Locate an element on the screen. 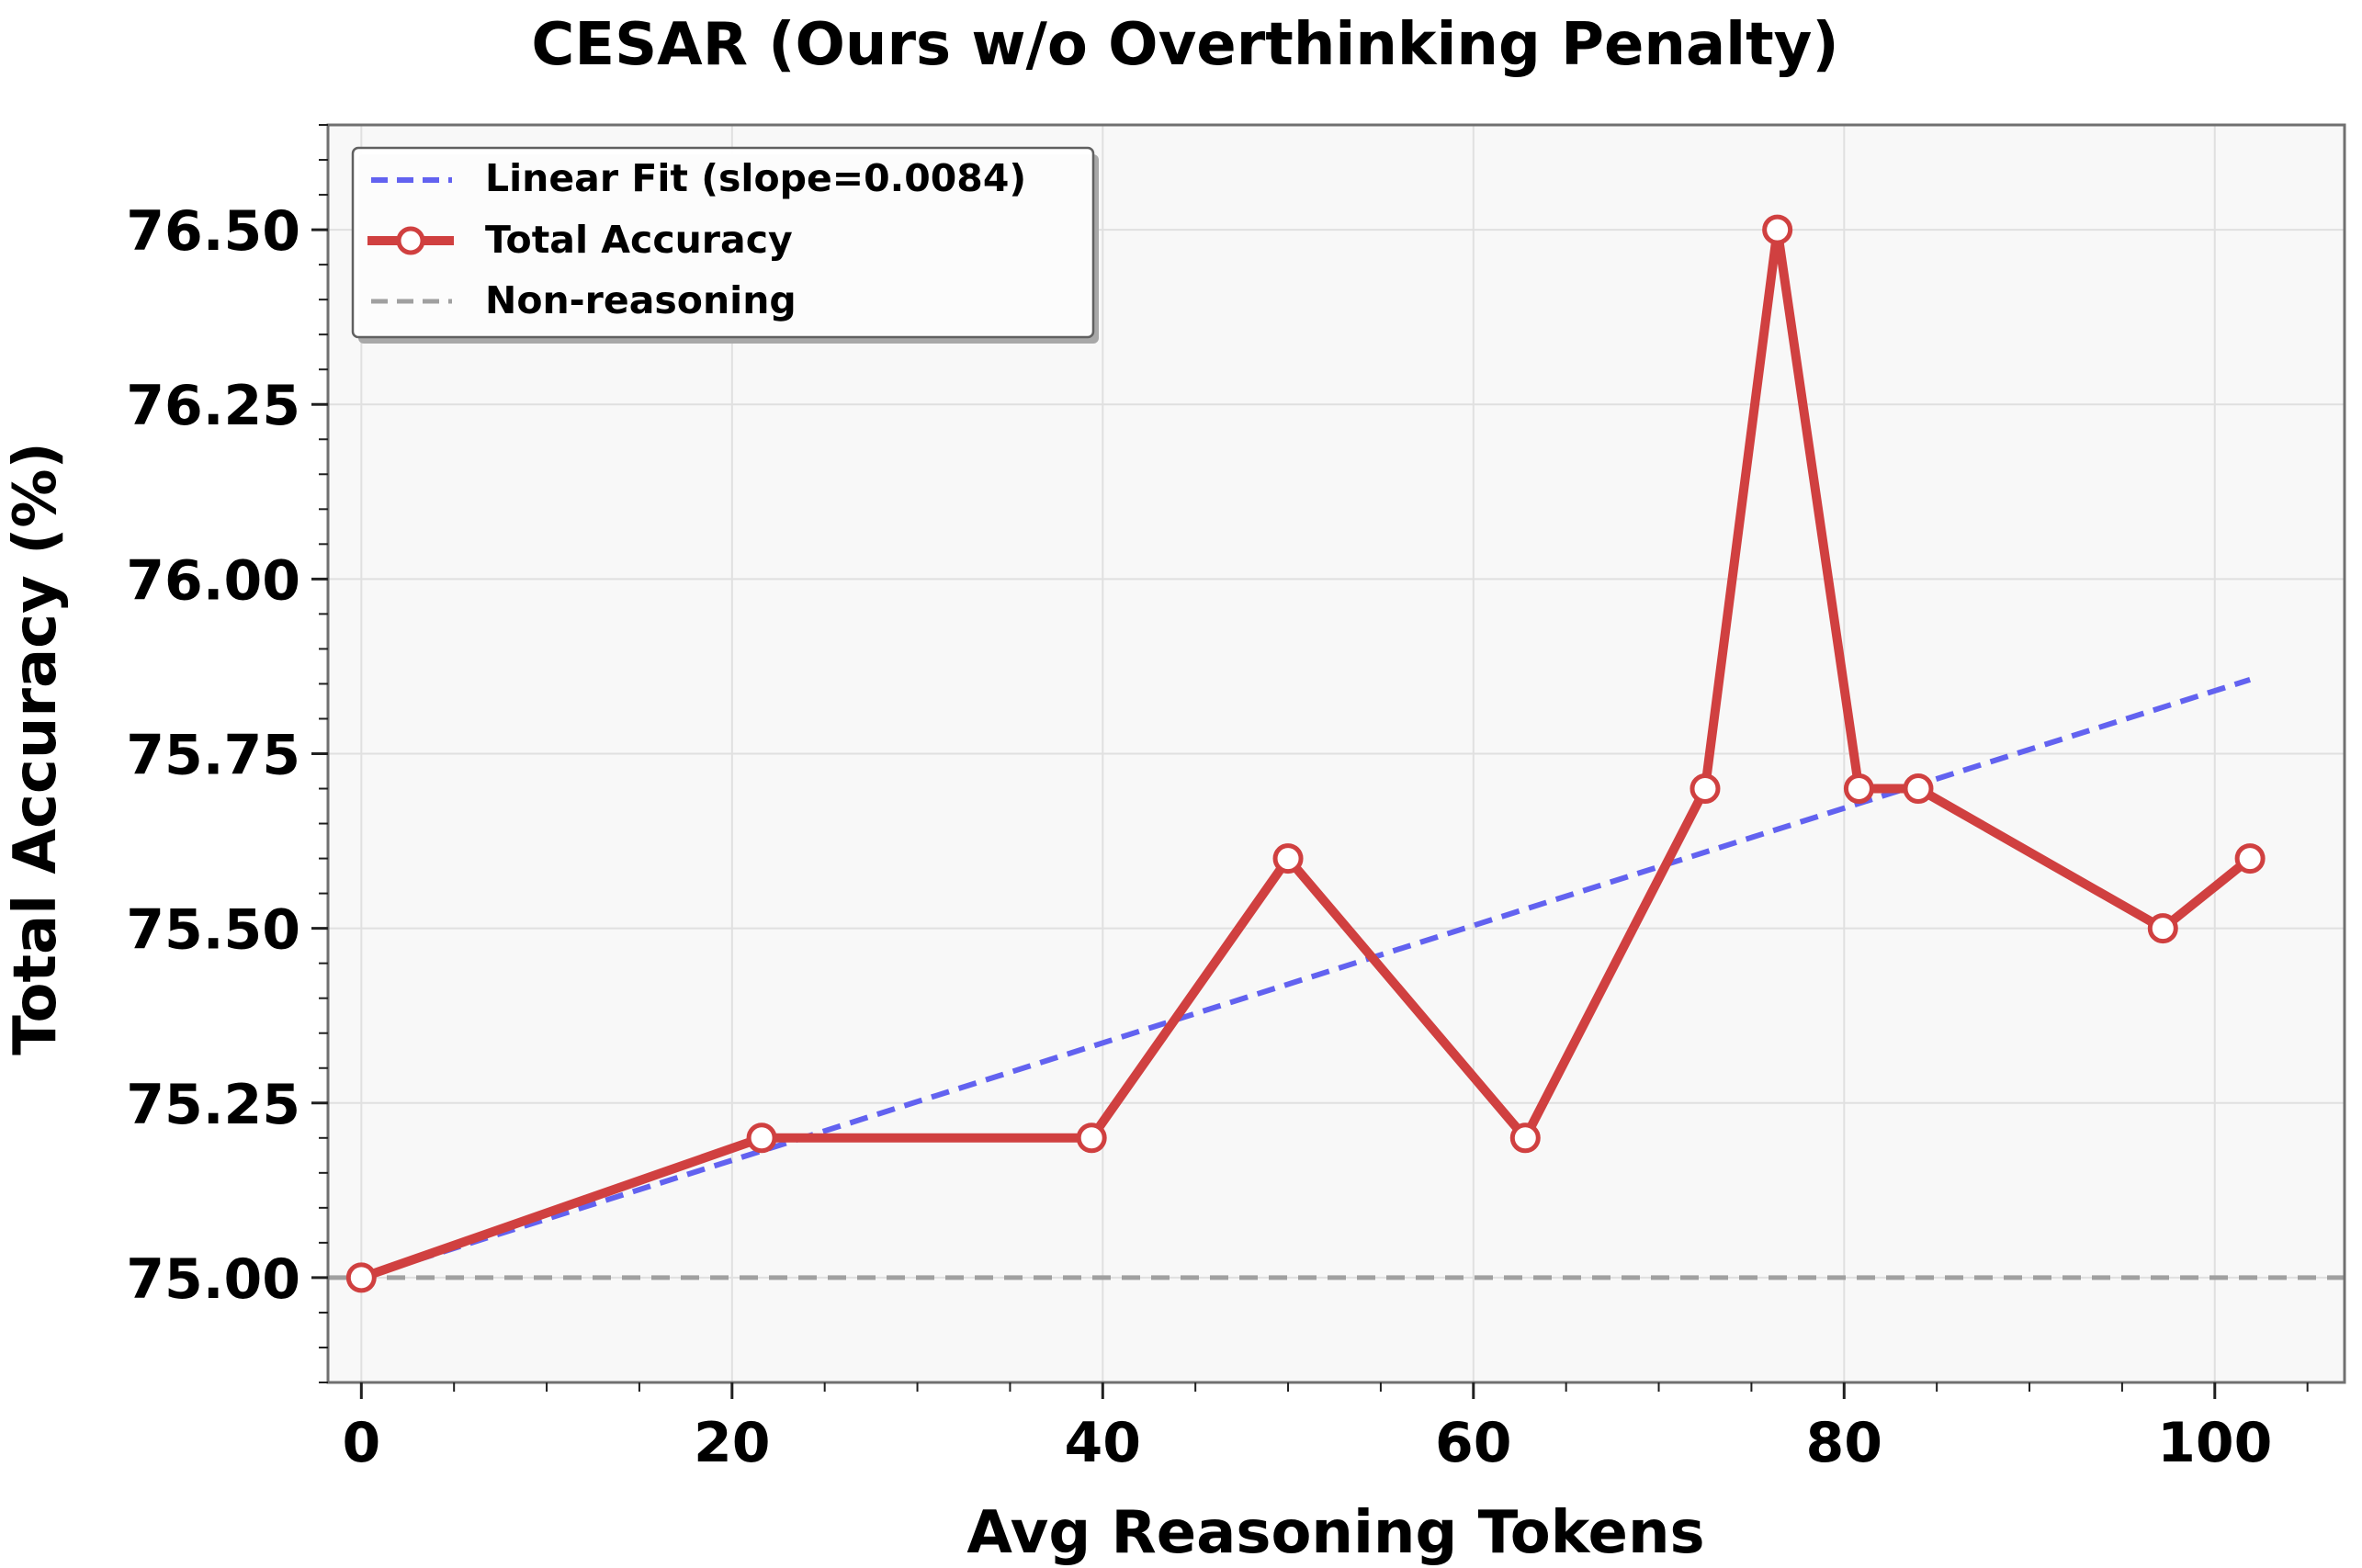 This screenshot has width=2362, height=1568. x-tick-label: 20 is located at coordinates (732, 1443).